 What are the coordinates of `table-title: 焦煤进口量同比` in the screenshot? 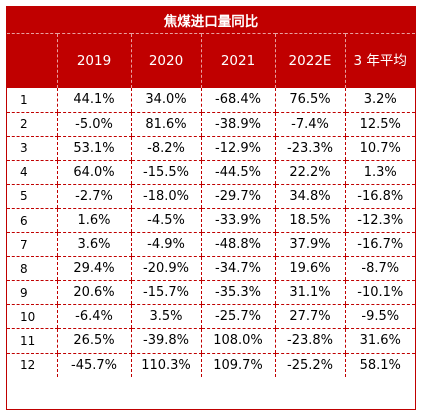 It's located at (211, 20).